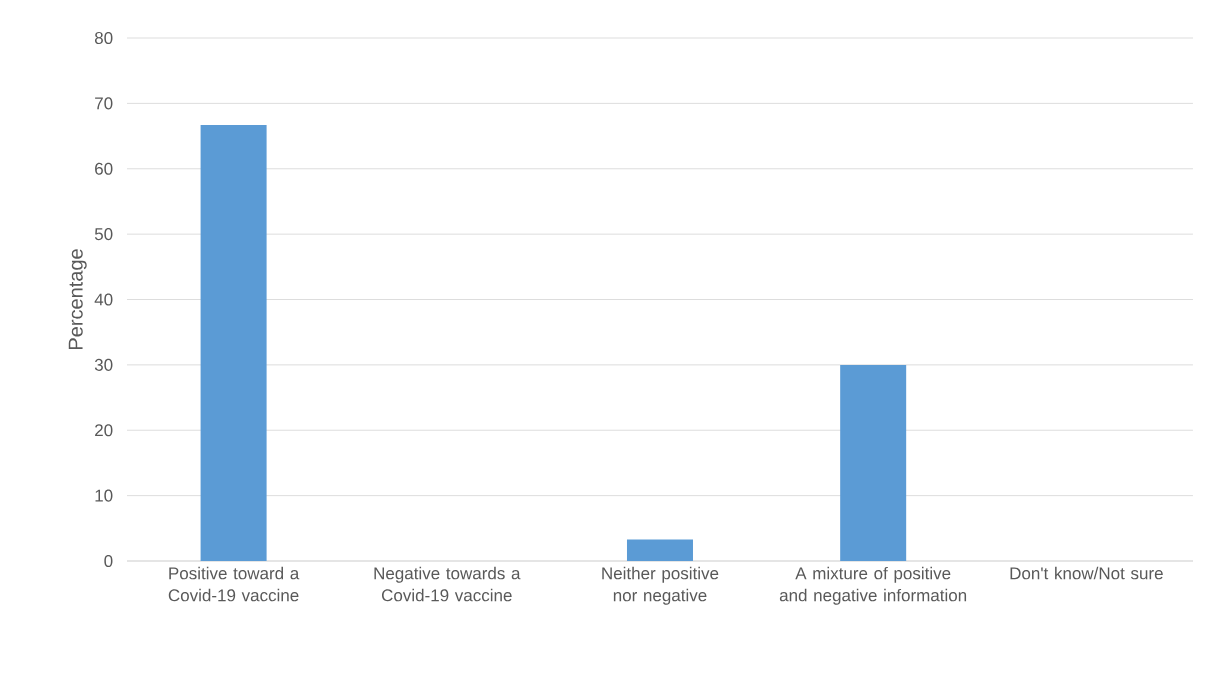  What do you see at coordinates (103, 38) in the screenshot?
I see `y-tick-label: 80` at bounding box center [103, 38].